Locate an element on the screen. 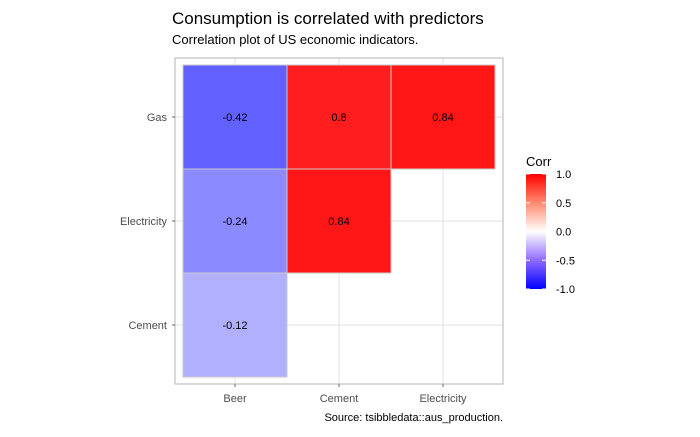 The width and height of the screenshot is (700, 437). cell-value-label: -0.42 is located at coordinates (234, 118).